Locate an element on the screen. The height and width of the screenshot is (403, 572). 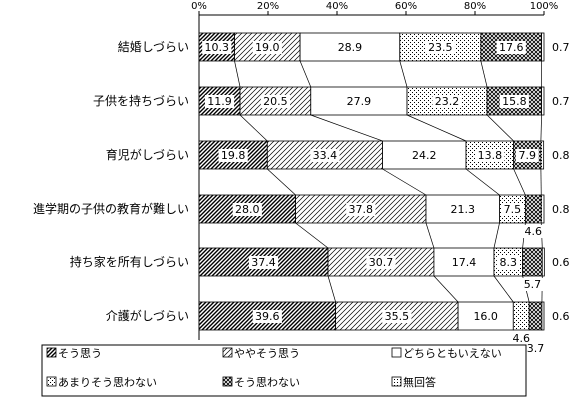
data-label: 33.4 is located at coordinates (325, 155).